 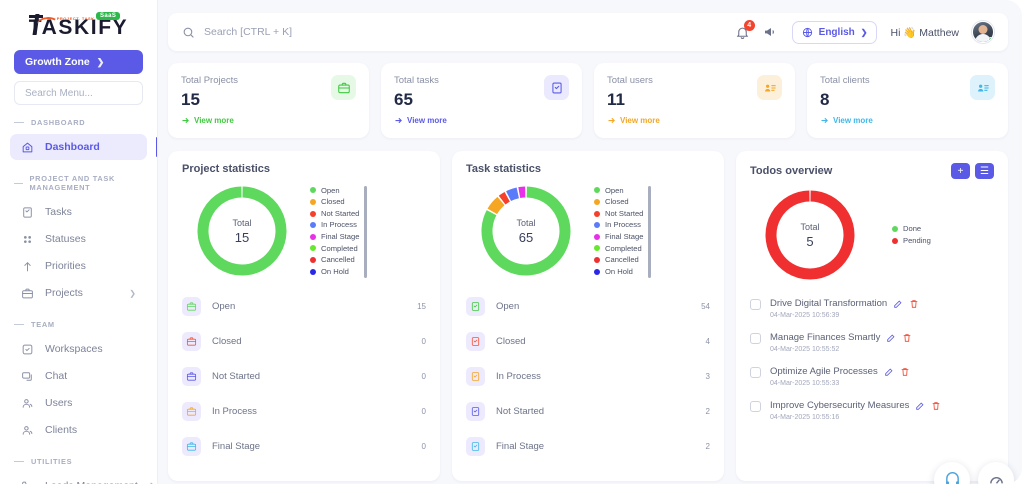 What do you see at coordinates (588, 411) in the screenshot?
I see `status-row: Not Started 2` at bounding box center [588, 411].